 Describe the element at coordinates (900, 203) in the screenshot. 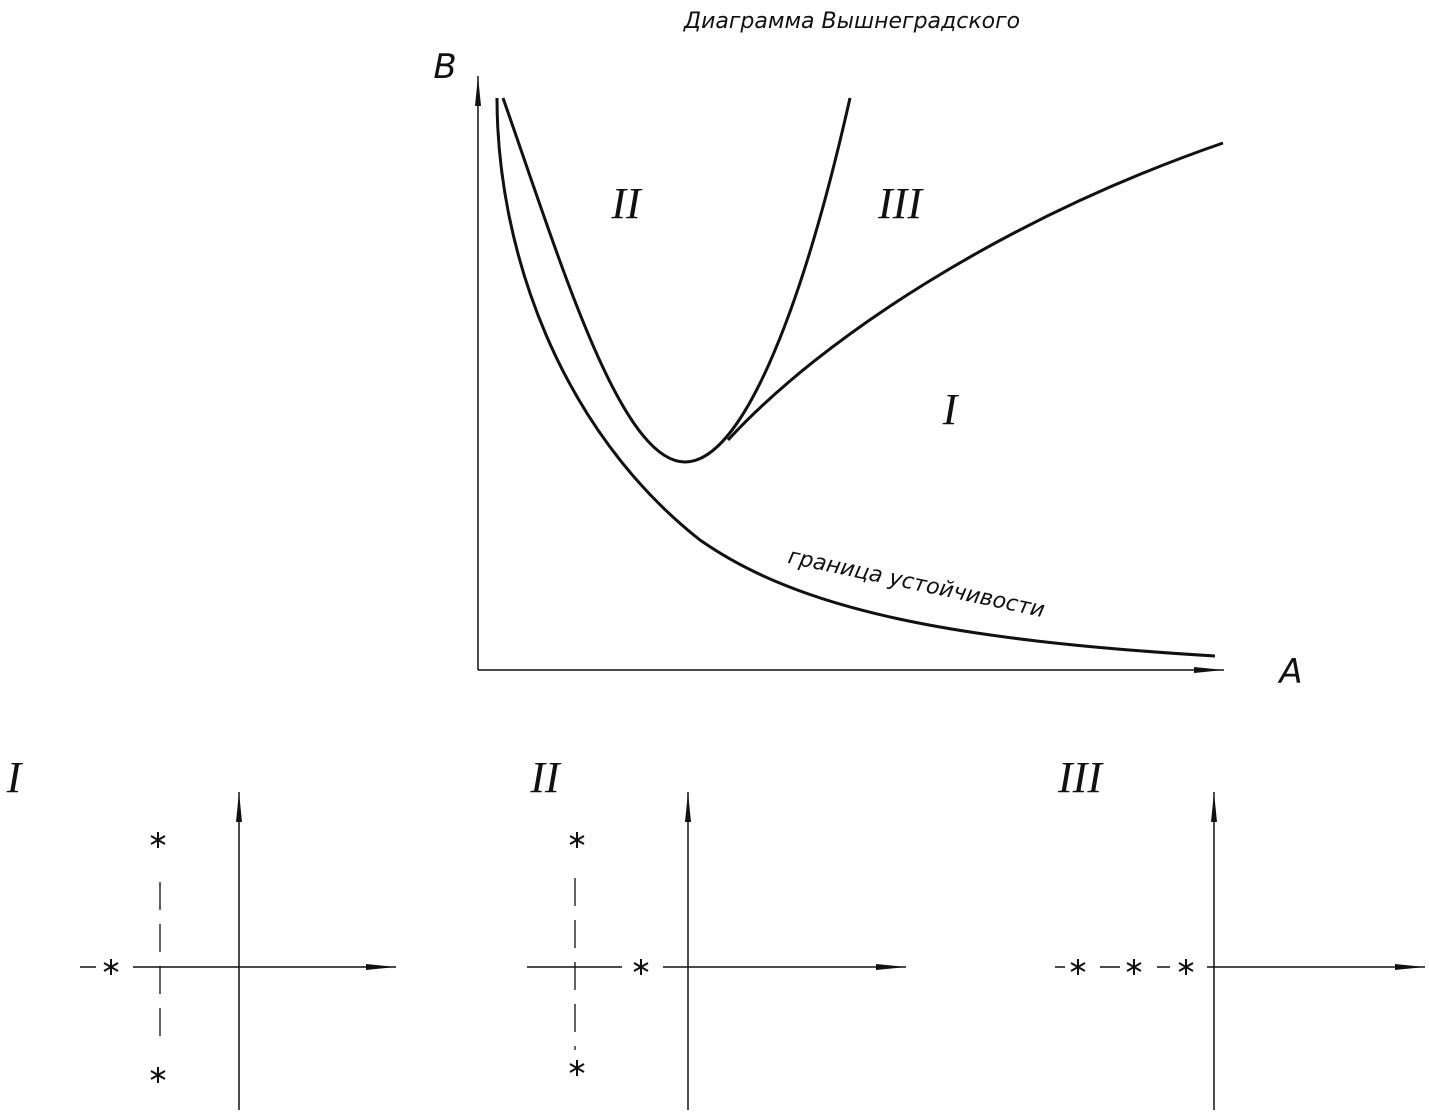

I see `region-label: III` at that location.